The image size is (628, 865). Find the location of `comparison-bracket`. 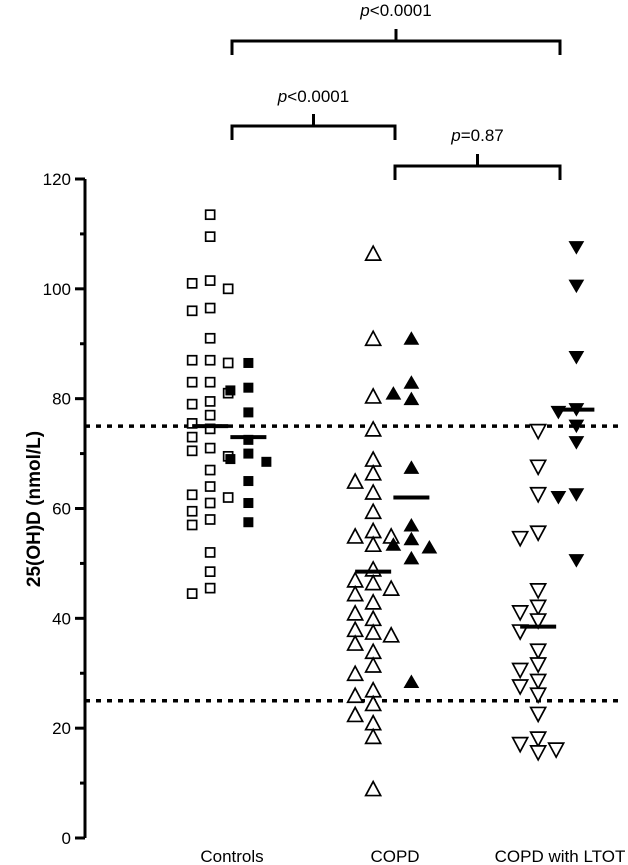

comparison-bracket is located at coordinates (477, 172).